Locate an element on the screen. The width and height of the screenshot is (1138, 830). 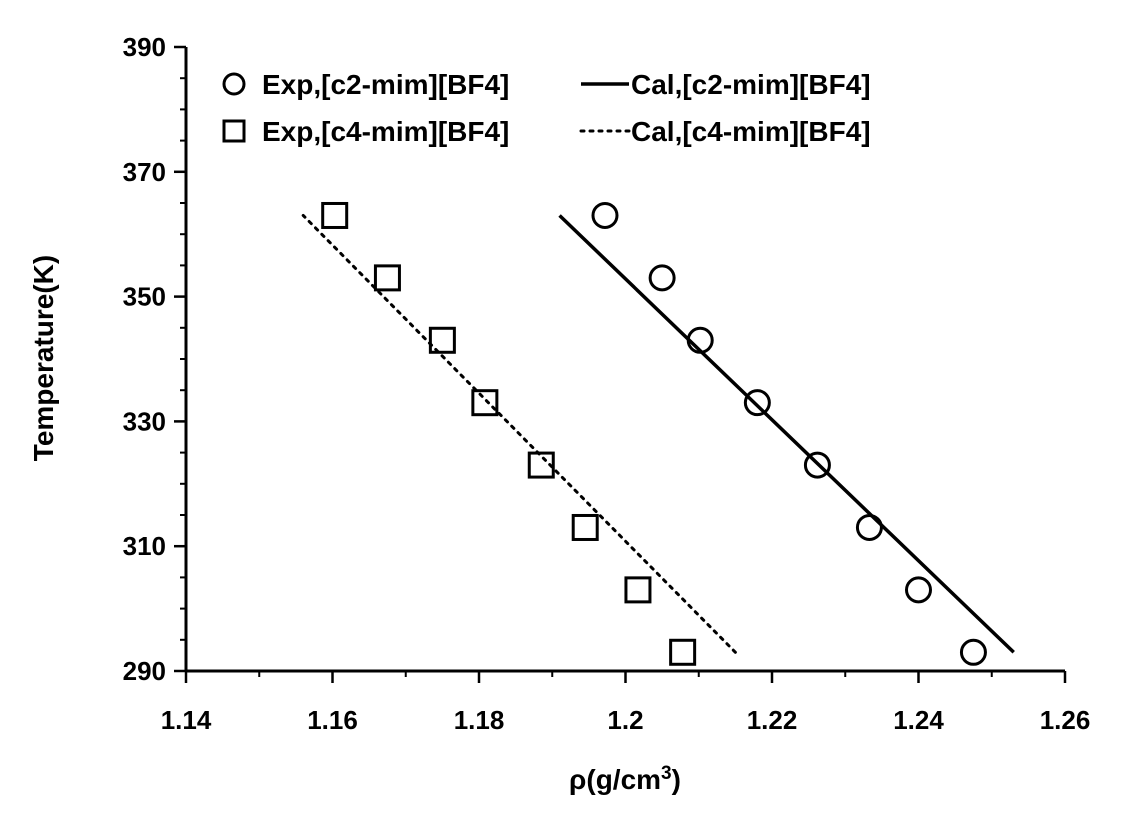
x-tick-label: 1.2 is located at coordinates (625, 720).